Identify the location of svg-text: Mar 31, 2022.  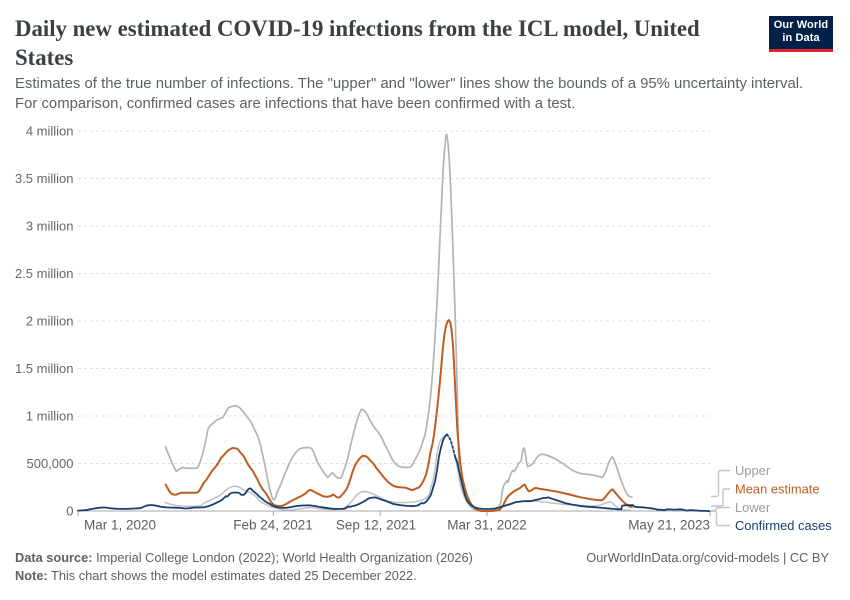
(487, 525).